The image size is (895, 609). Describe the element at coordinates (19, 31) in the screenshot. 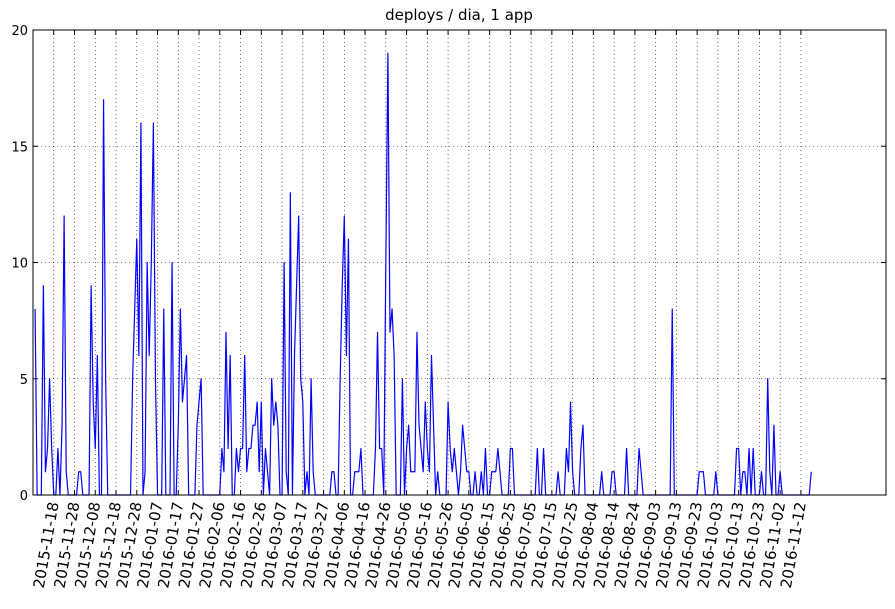

I see `y-tick-label: 20` at that location.